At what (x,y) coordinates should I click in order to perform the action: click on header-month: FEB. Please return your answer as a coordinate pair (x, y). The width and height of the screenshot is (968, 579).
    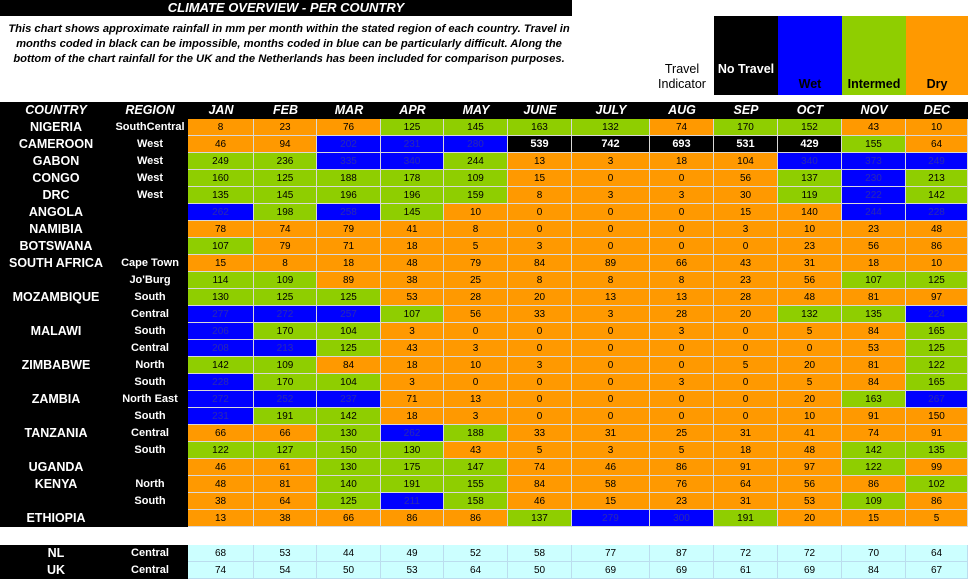
    Looking at the image, I should click on (285, 110).